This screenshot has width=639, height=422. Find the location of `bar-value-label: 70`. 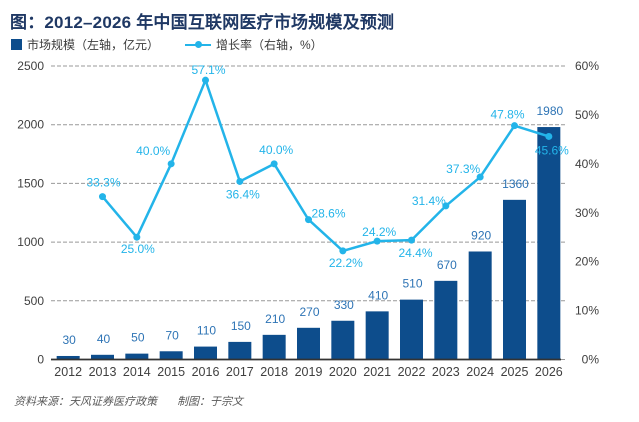

bar-value-label: 70 is located at coordinates (172, 335).